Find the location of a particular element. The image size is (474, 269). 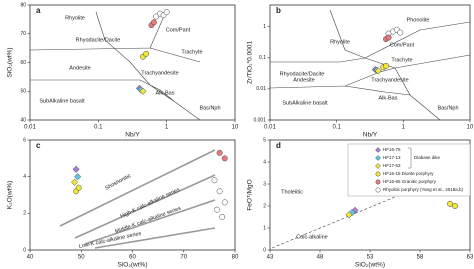

field-label: Low-K calc-alkaline series is located at coordinates (110, 240).